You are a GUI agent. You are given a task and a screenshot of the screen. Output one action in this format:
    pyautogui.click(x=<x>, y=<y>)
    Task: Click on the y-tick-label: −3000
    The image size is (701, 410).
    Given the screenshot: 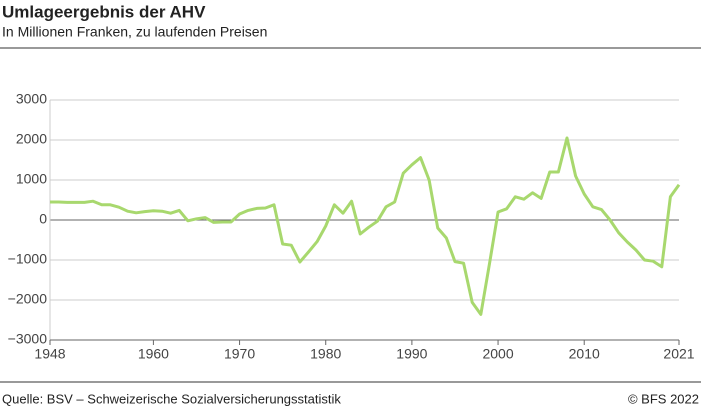 What is the action you would take?
    pyautogui.click(x=28, y=339)
    